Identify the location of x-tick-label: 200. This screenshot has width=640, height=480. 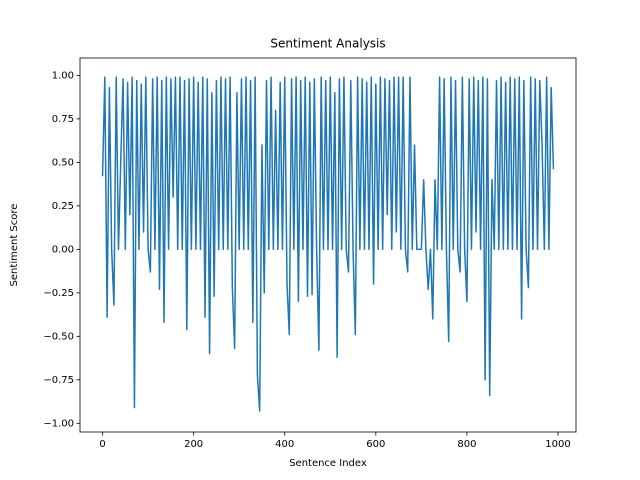
(193, 444).